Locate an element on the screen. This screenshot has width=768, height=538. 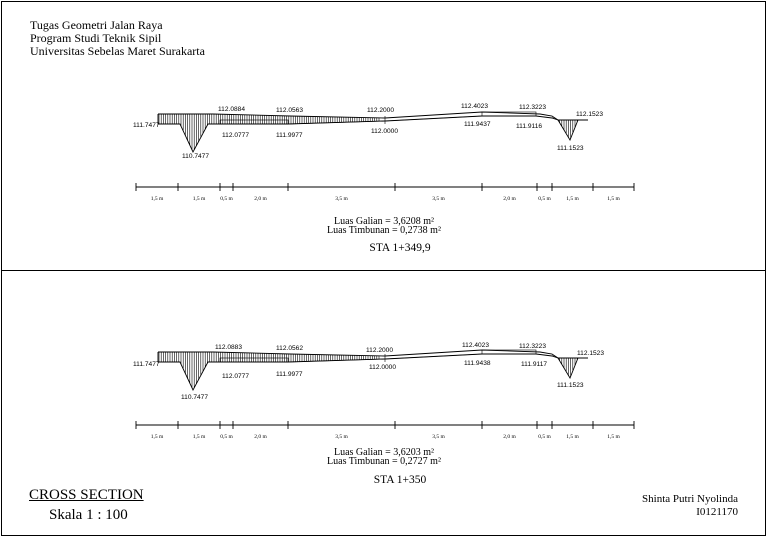
elev-top-1: 112.0883 is located at coordinates (228, 347).